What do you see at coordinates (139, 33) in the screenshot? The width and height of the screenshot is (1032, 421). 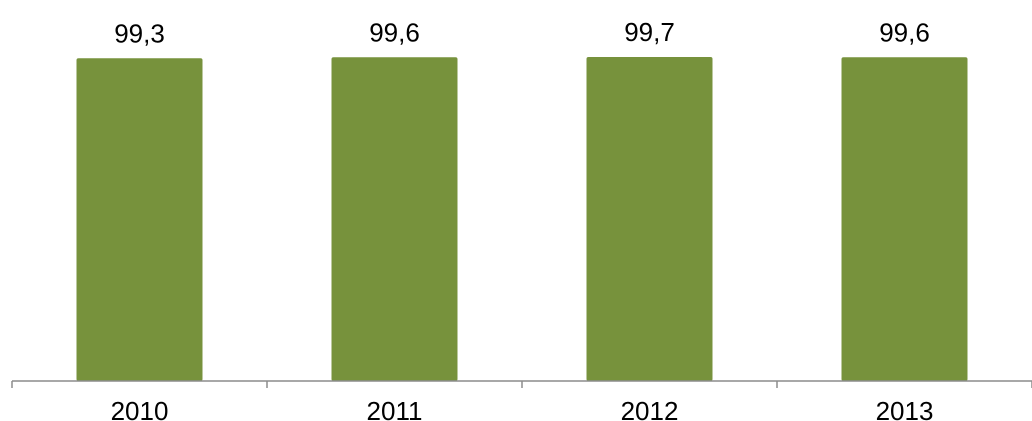 I see `data-label-2010: 99,3` at bounding box center [139, 33].